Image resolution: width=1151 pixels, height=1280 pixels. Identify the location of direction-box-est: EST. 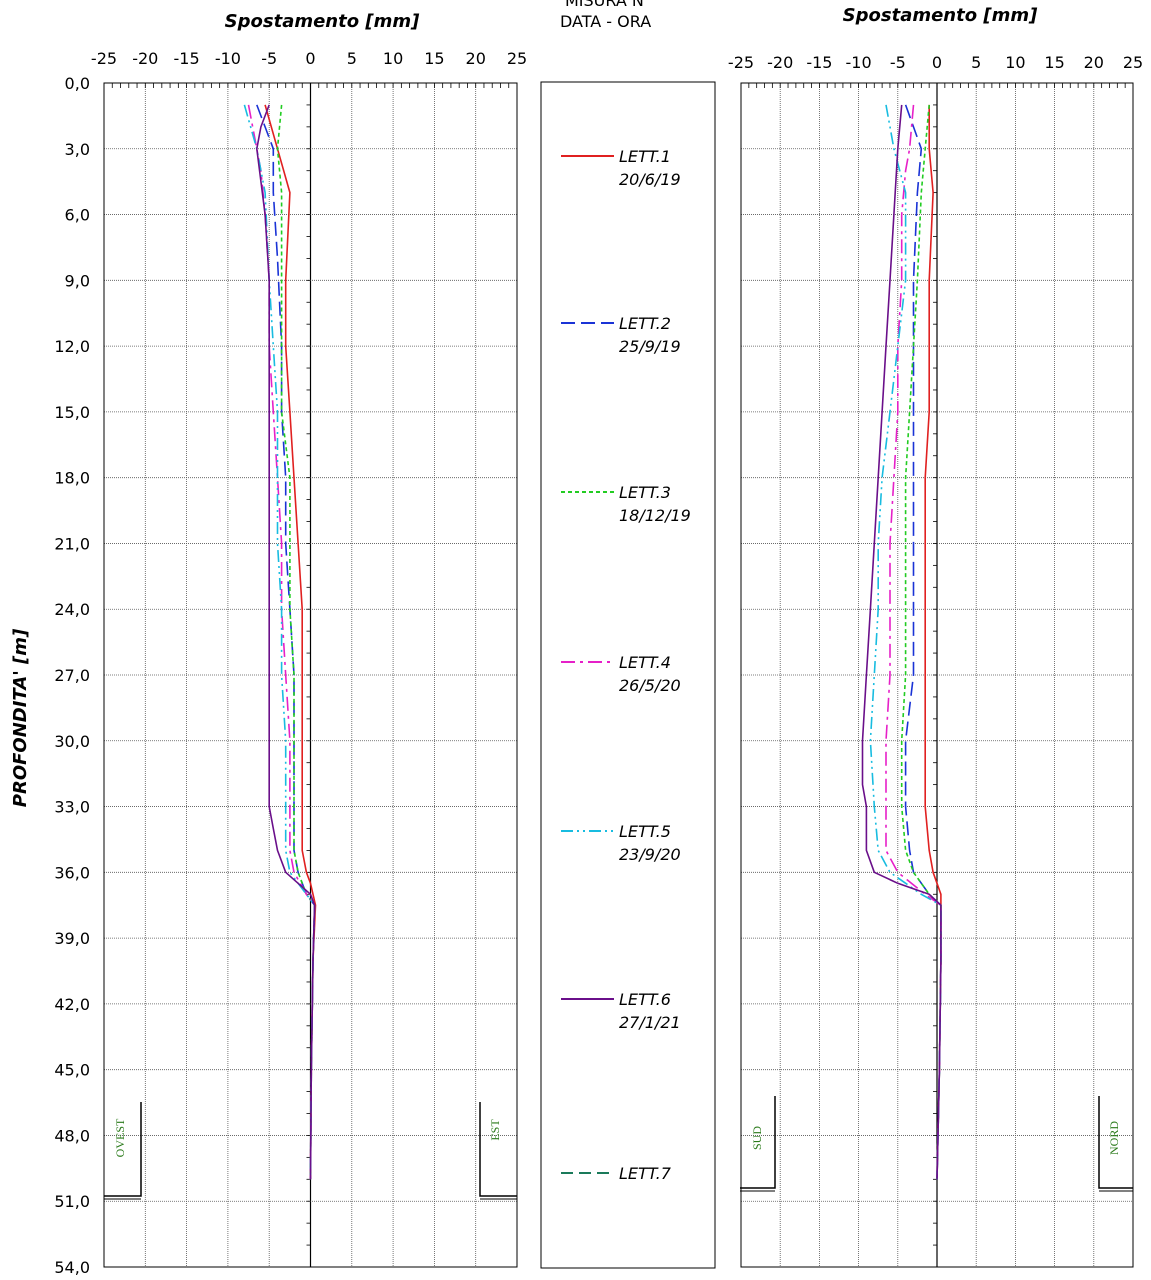
(498, 1151).